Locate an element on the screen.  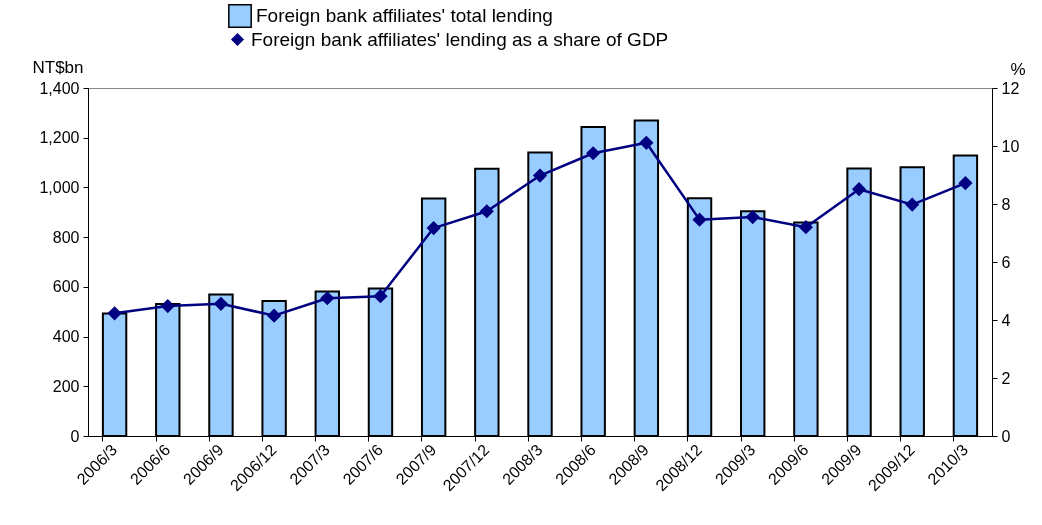
y-tick-label: 400 is located at coordinates (66, 337).